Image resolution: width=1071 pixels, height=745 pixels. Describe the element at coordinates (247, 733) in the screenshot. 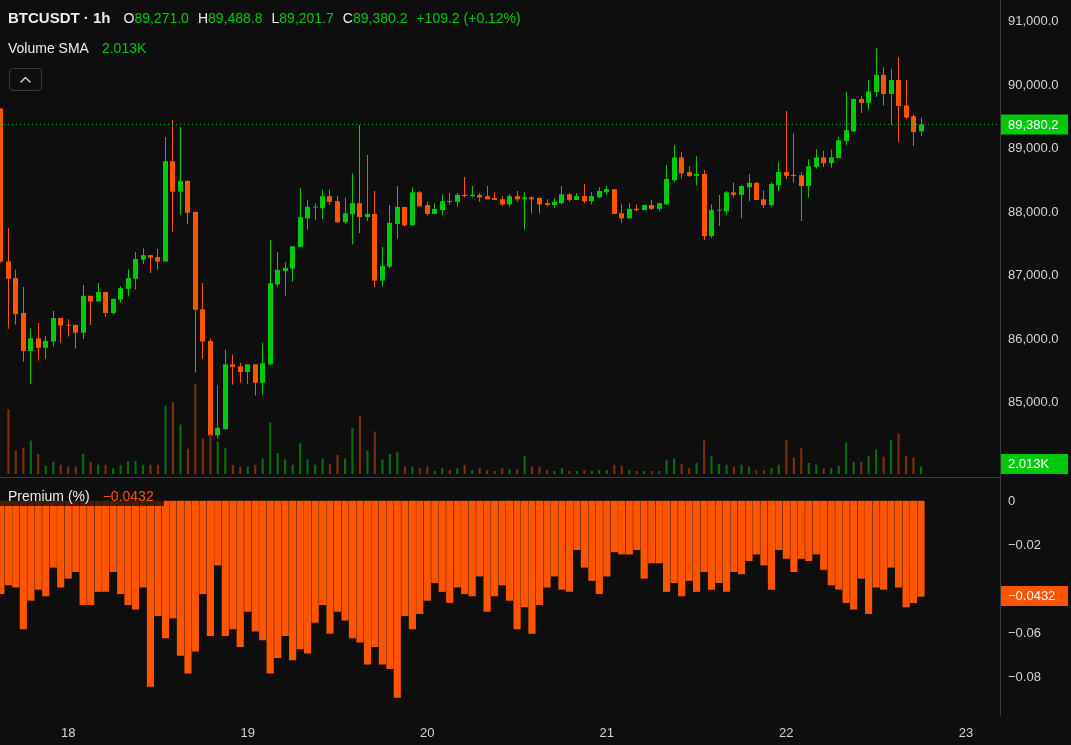

I see `x-tick-label: 19` at that location.